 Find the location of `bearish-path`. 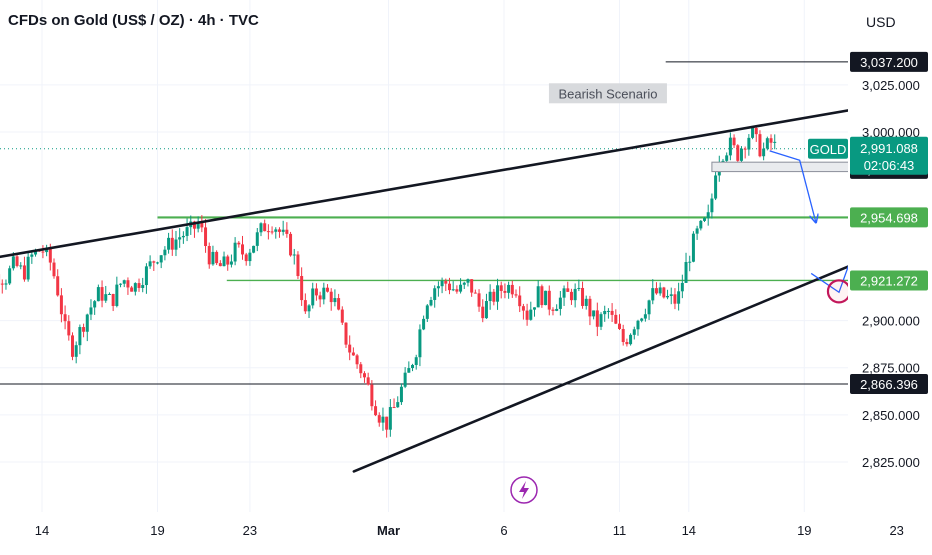

bearish-path is located at coordinates (793, 187).